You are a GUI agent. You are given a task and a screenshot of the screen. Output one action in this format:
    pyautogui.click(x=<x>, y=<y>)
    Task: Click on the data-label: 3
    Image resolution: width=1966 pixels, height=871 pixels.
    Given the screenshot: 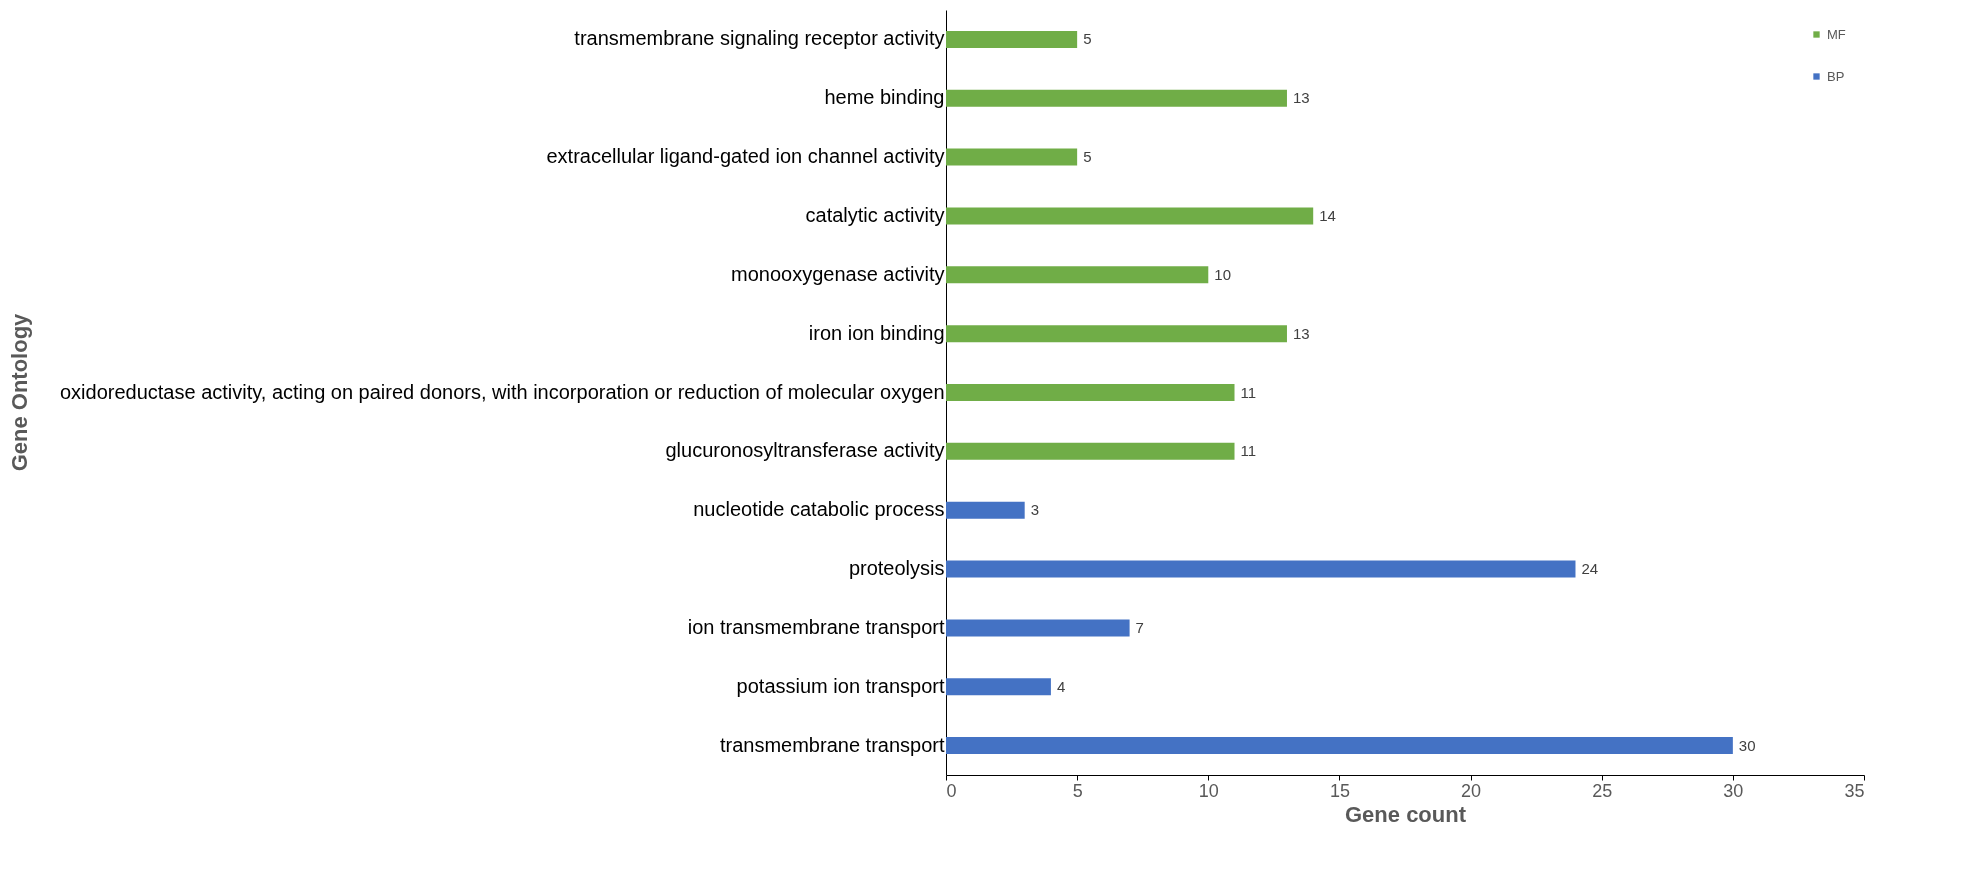 What is the action you would take?
    pyautogui.click(x=1035, y=510)
    